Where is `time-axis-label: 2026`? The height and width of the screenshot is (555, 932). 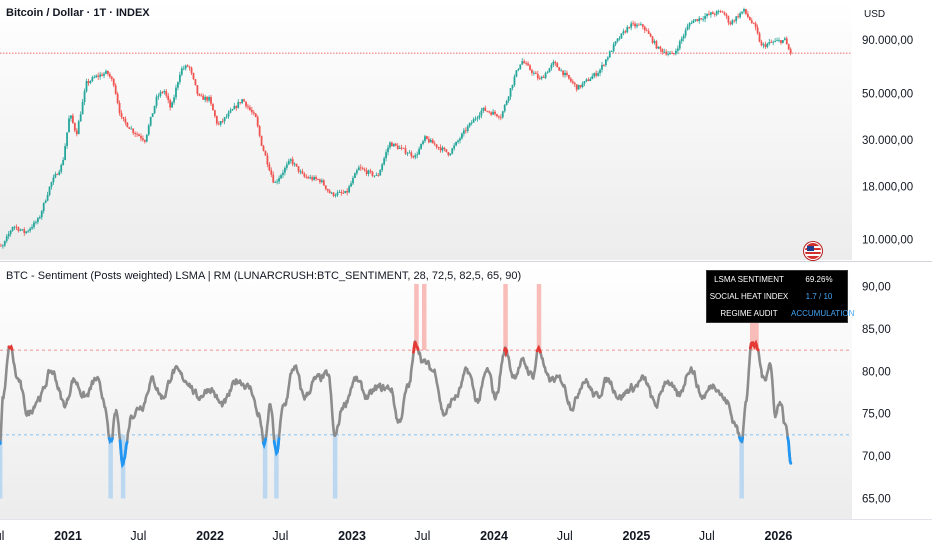
time-axis-label: 2026 is located at coordinates (778, 536).